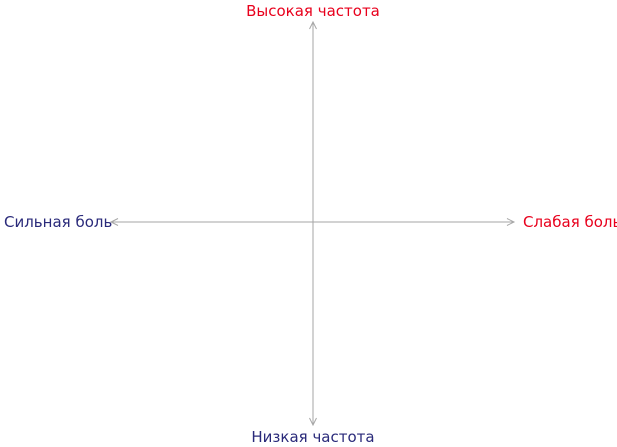 Image resolution: width=617 pixels, height=447 pixels. What do you see at coordinates (313, 422) in the screenshot?
I see `vertical-axis-arrow-down` at bounding box center [313, 422].